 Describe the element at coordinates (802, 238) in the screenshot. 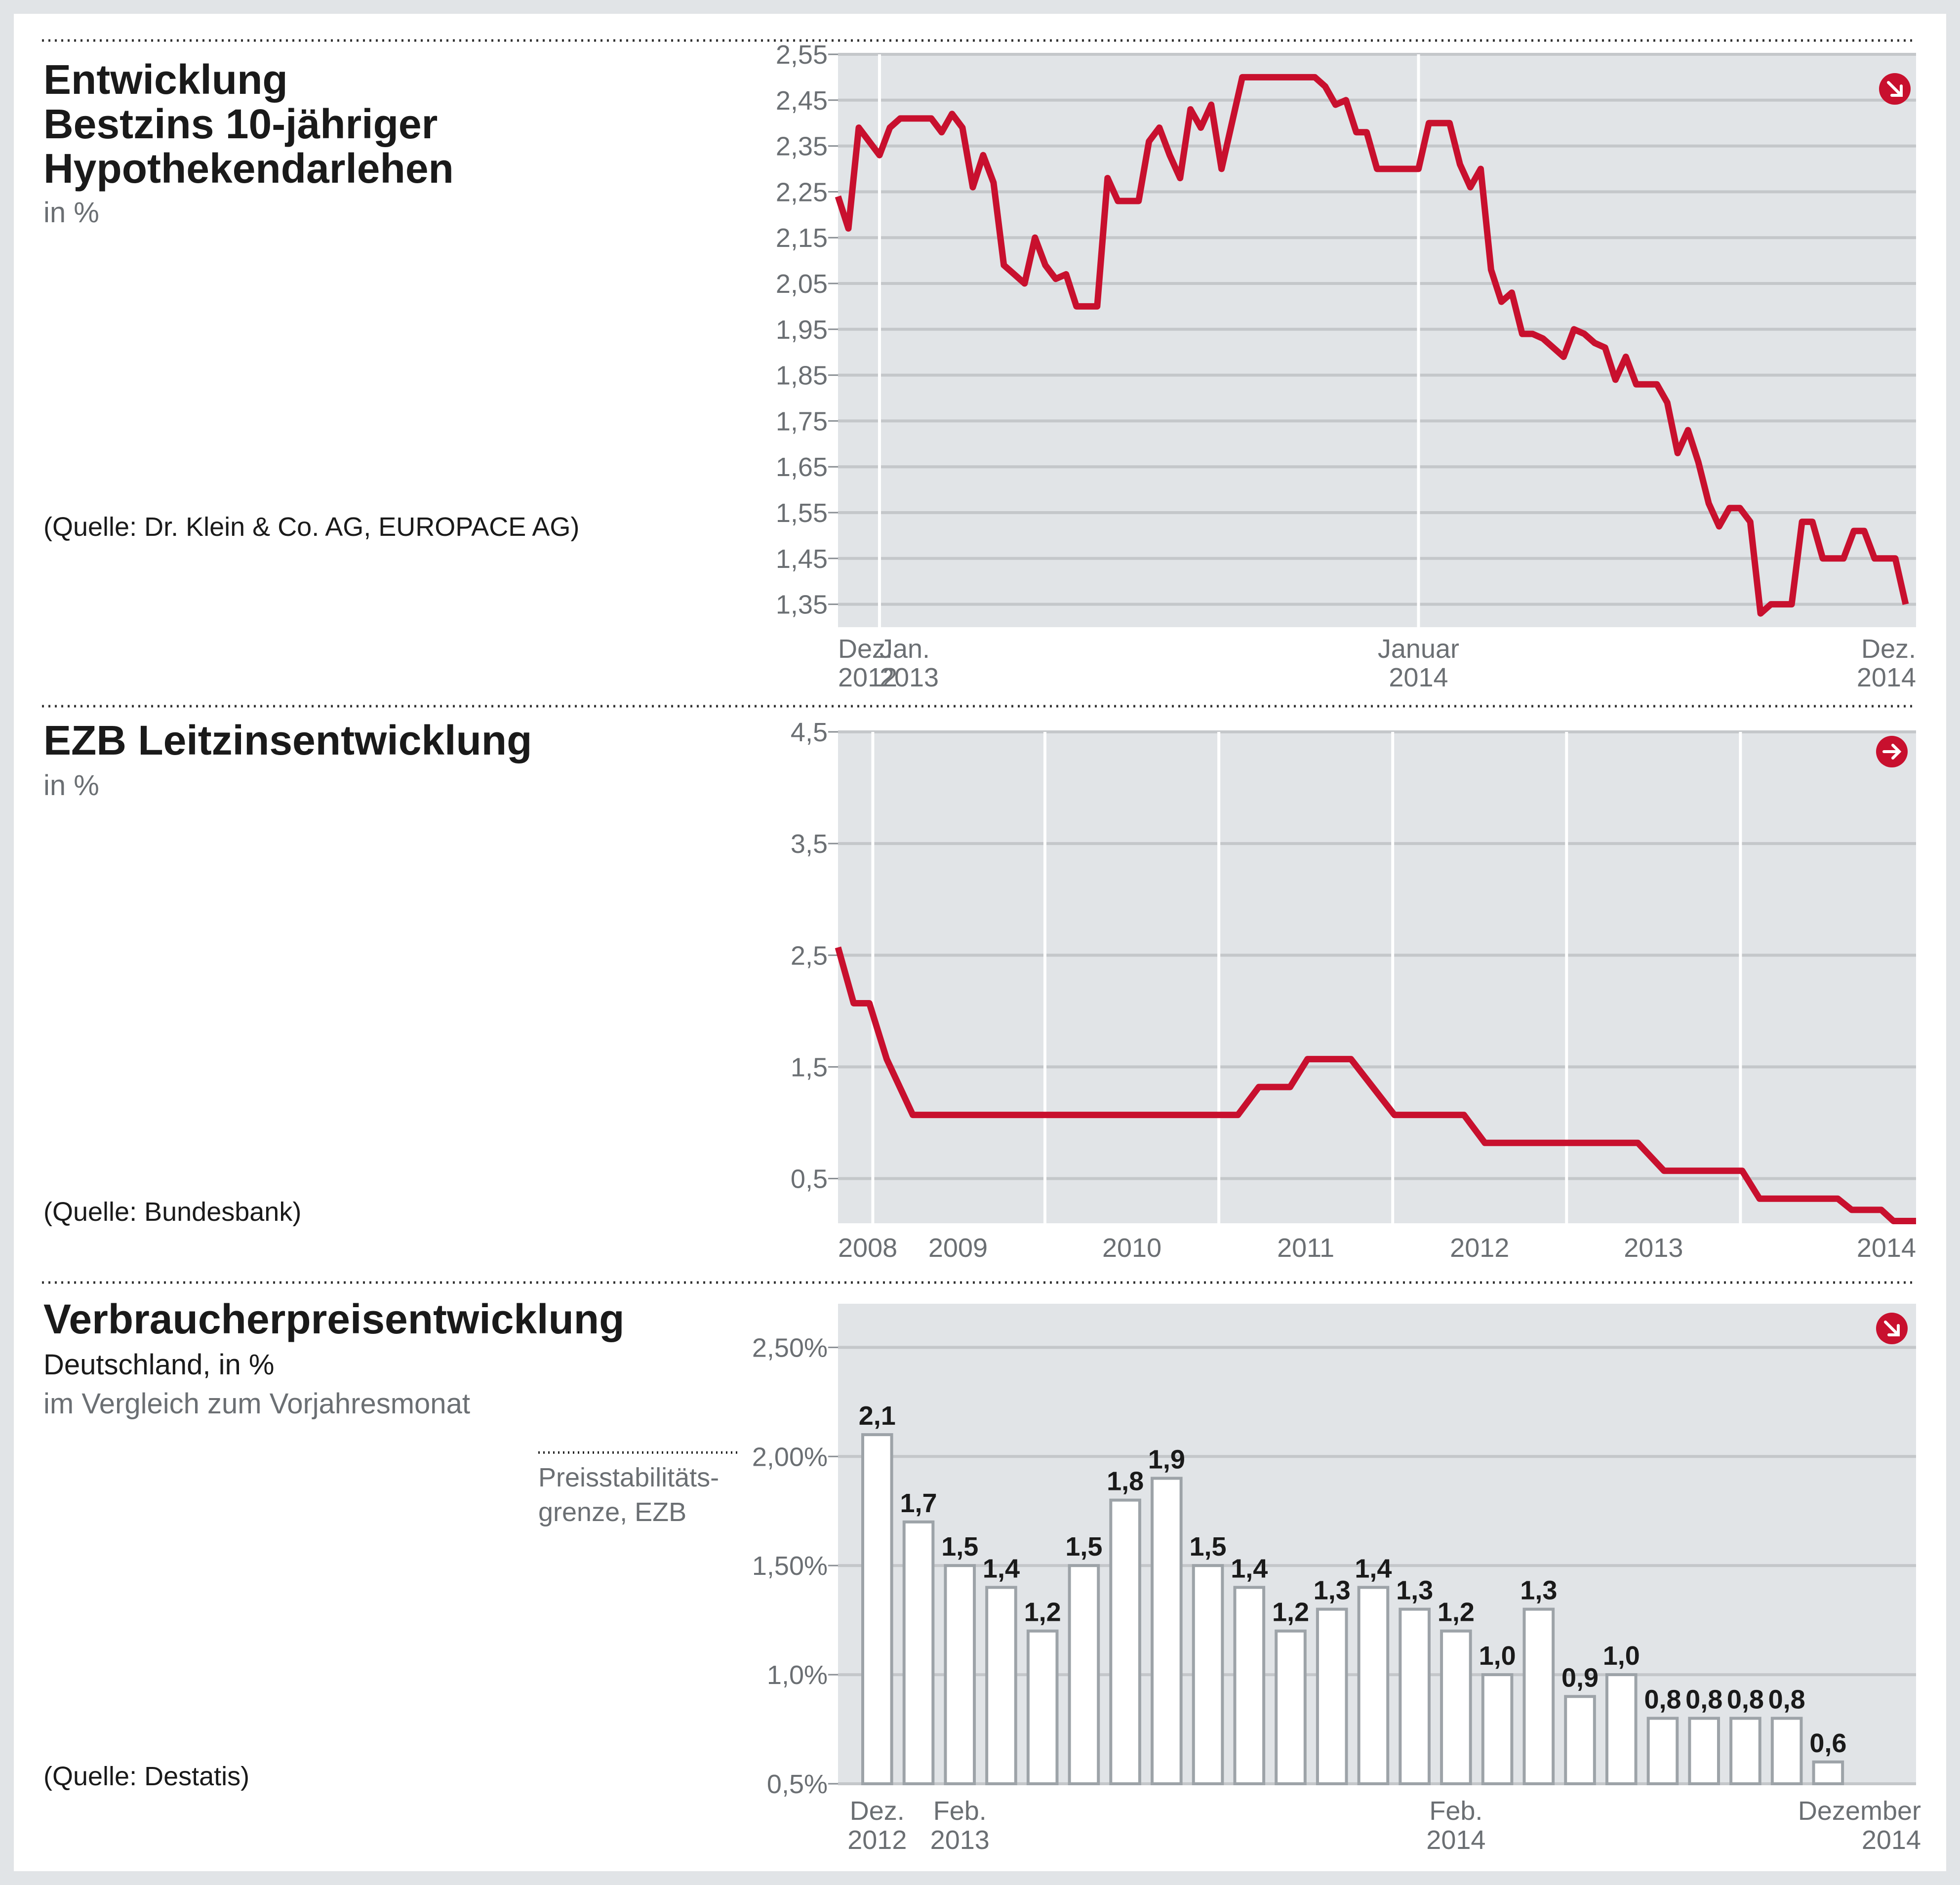

I see `y-tick-label: 2,15` at that location.